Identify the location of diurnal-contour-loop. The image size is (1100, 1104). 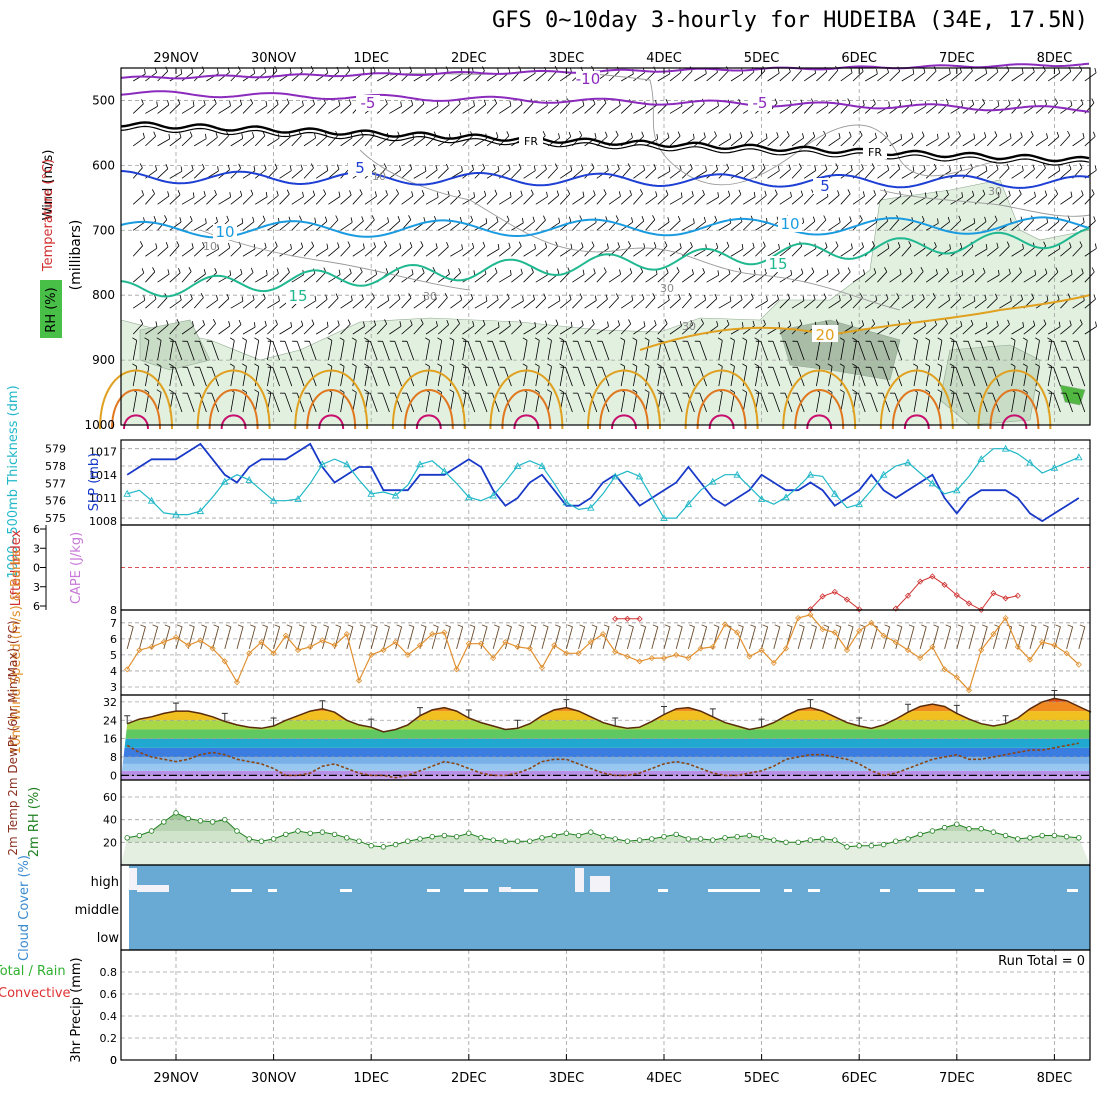
(428, 409).